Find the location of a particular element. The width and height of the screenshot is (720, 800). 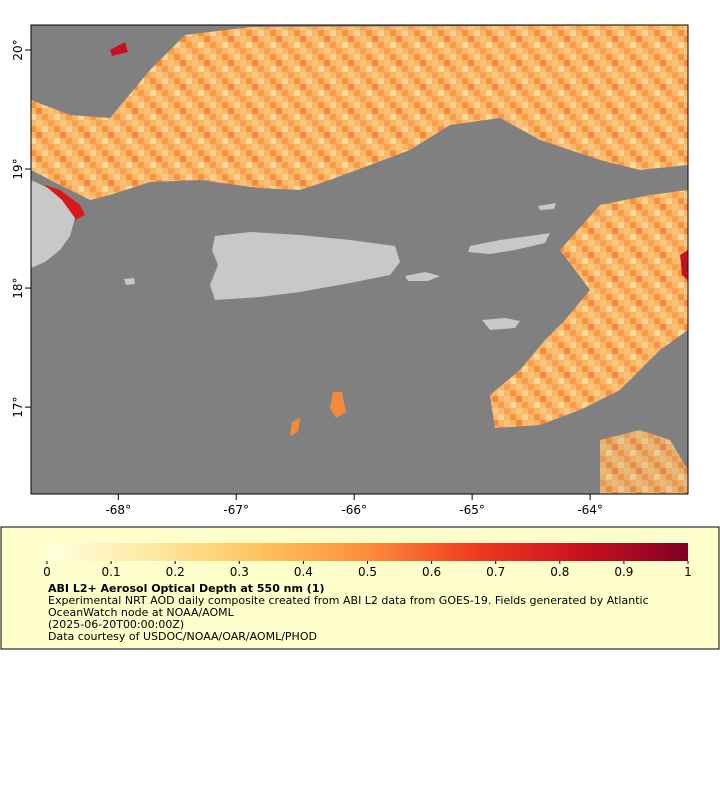

land-virgin-islands is located at coordinates (509, 243).